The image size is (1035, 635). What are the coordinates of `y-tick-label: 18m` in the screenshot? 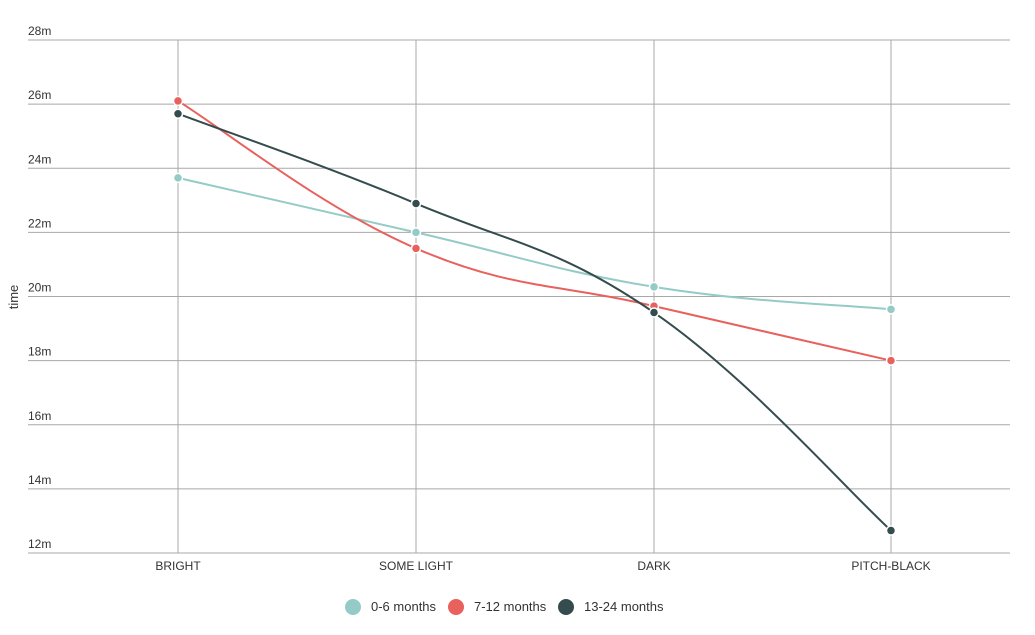 It's located at (39, 352).